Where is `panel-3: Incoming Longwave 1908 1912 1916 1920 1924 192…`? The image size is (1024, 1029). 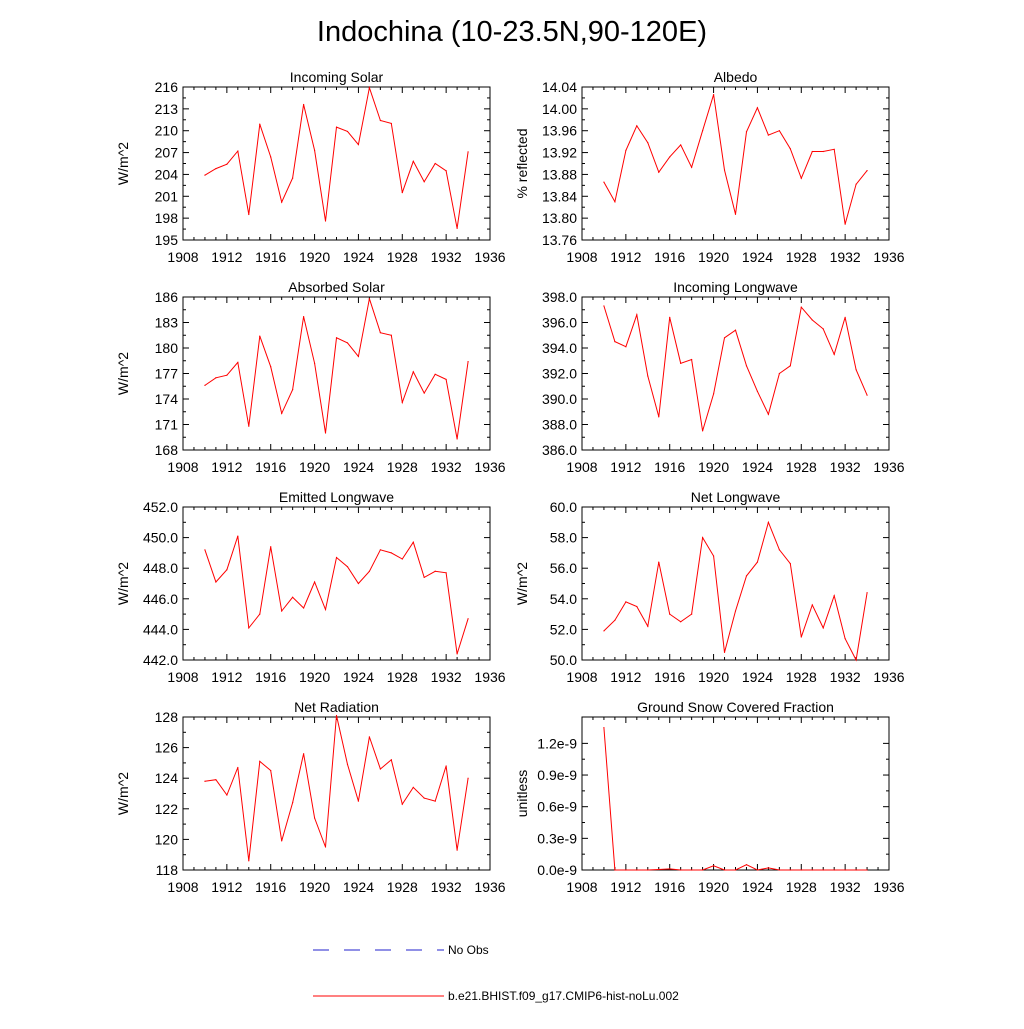
panel-3: Incoming Longwave 1908 1912 1916 1920 1924 192… is located at coordinates (723, 377).